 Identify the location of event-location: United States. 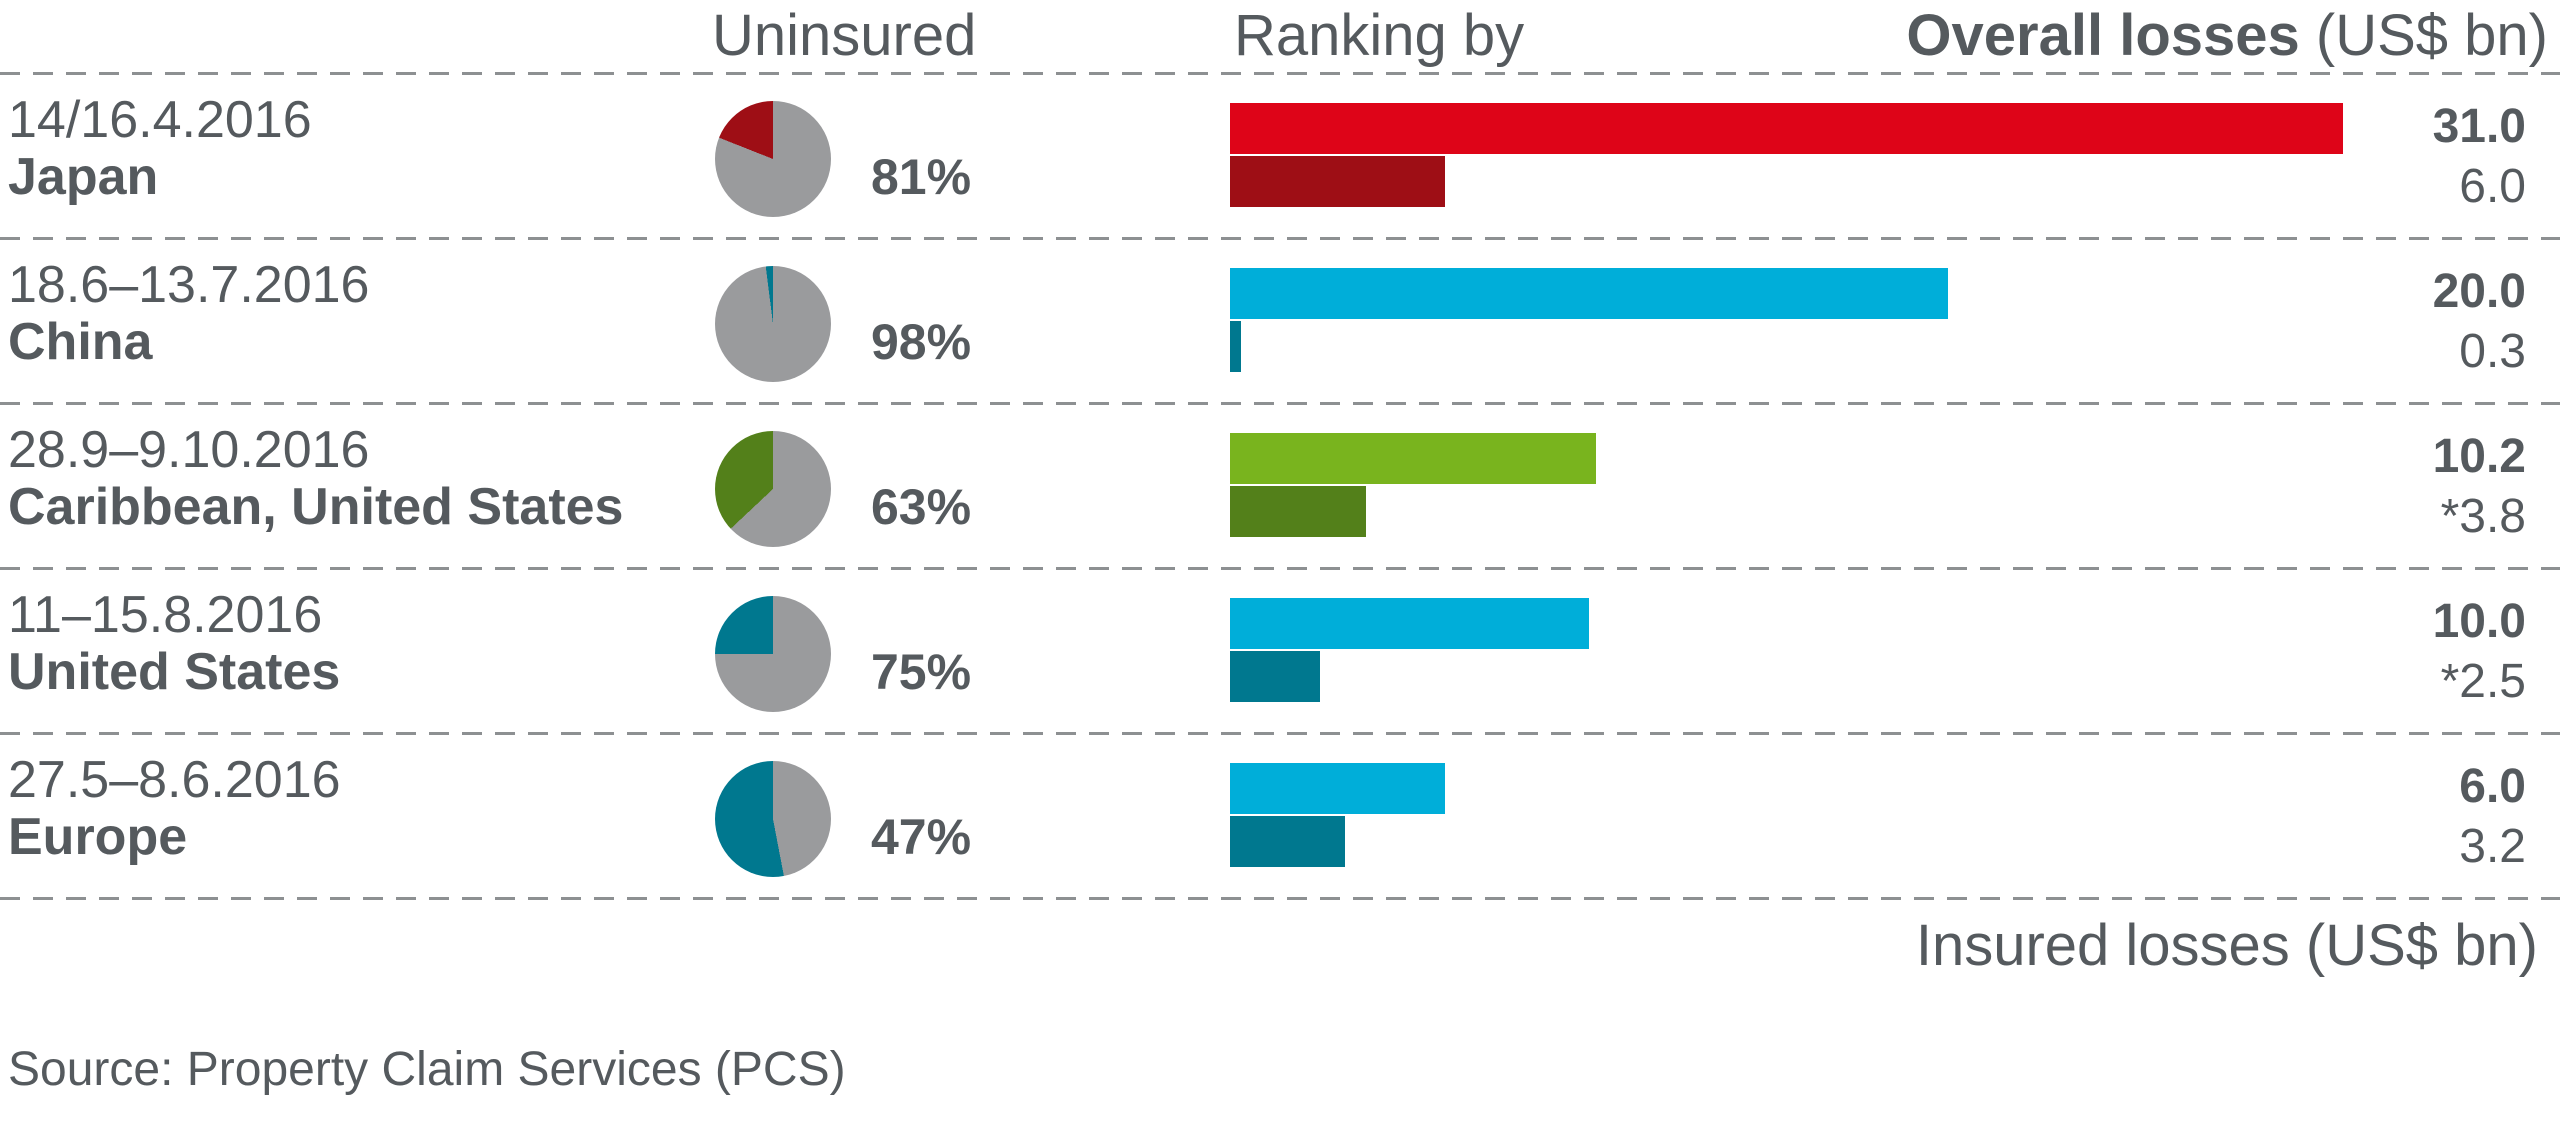
(174, 672).